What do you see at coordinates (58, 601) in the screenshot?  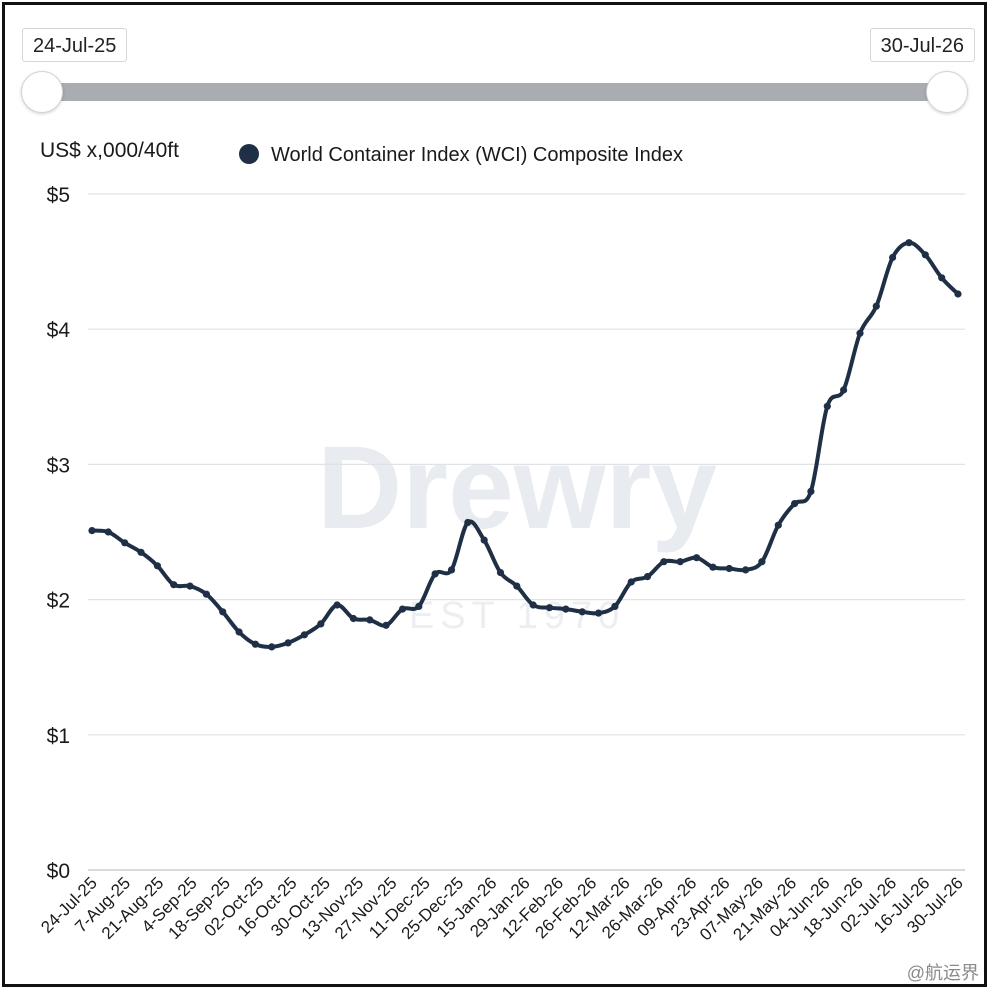 I see `y-tick-label: $2` at bounding box center [58, 601].